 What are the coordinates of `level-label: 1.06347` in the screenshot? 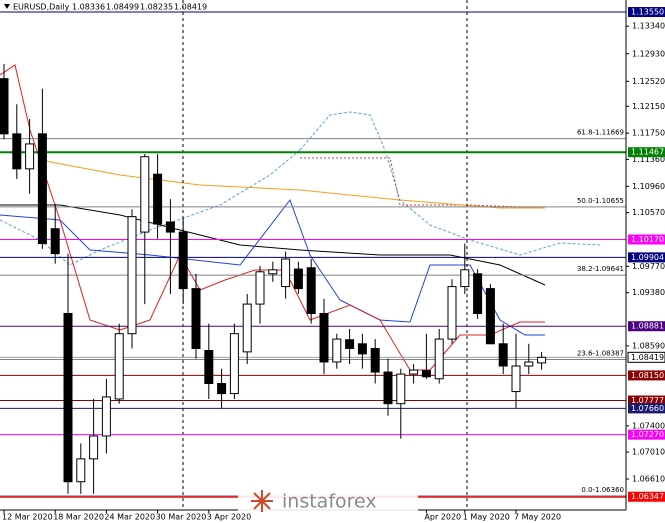 It's located at (647, 496).